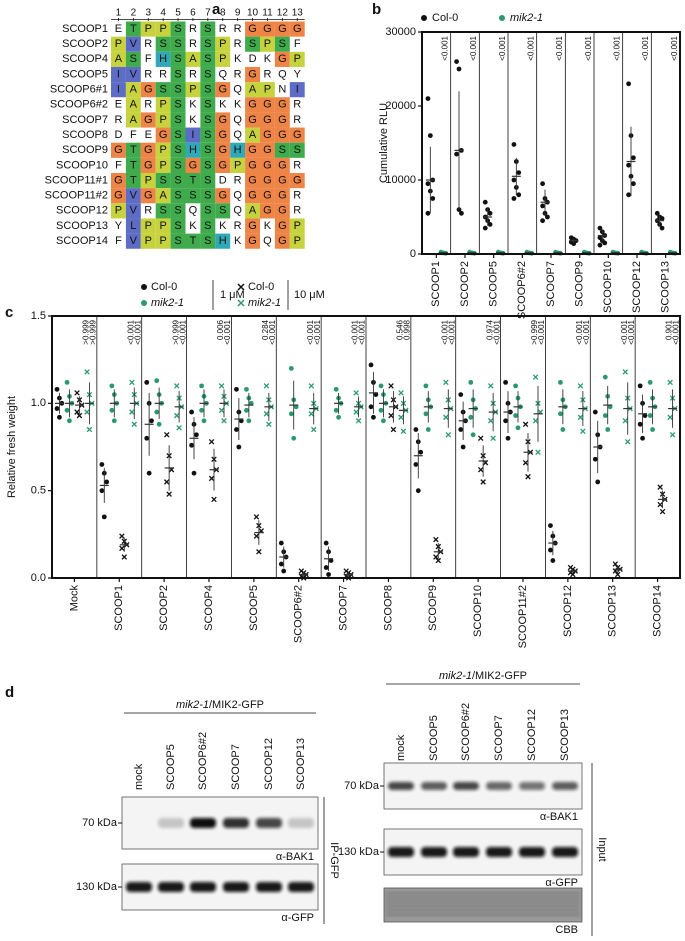 The width and height of the screenshot is (685, 941). Describe the element at coordinates (79, 90) in the screenshot. I see `peptide-name: SCOOP6#1` at that location.